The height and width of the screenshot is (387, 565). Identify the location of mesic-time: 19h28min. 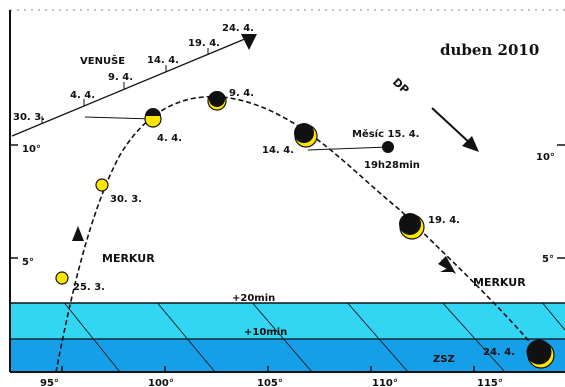
(392, 165).